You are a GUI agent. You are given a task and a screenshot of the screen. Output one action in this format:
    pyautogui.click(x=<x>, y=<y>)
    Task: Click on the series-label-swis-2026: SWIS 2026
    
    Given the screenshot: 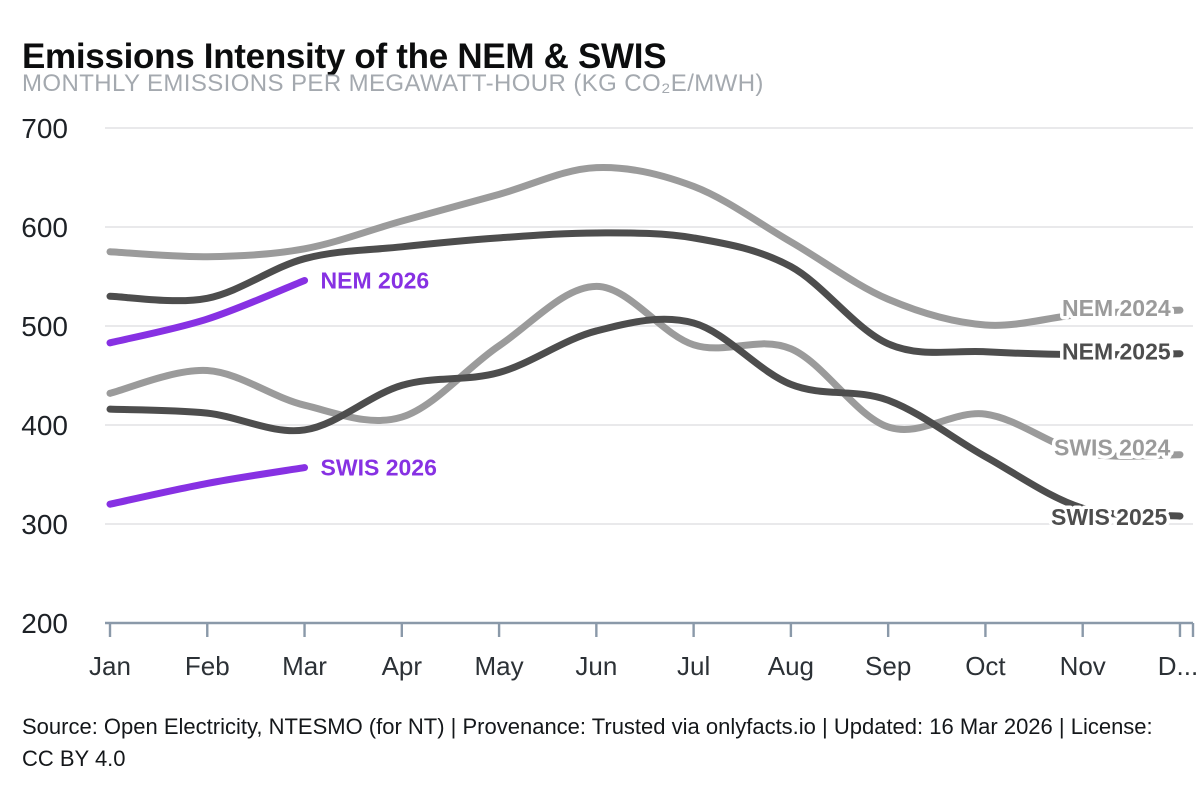 What is the action you would take?
    pyautogui.click(x=379, y=468)
    